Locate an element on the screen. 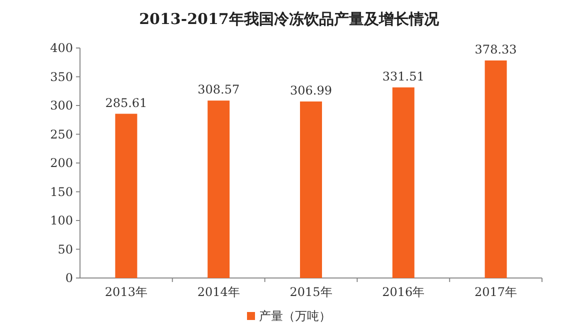 The image size is (578, 329). data-label: 378.33 is located at coordinates (495, 49).